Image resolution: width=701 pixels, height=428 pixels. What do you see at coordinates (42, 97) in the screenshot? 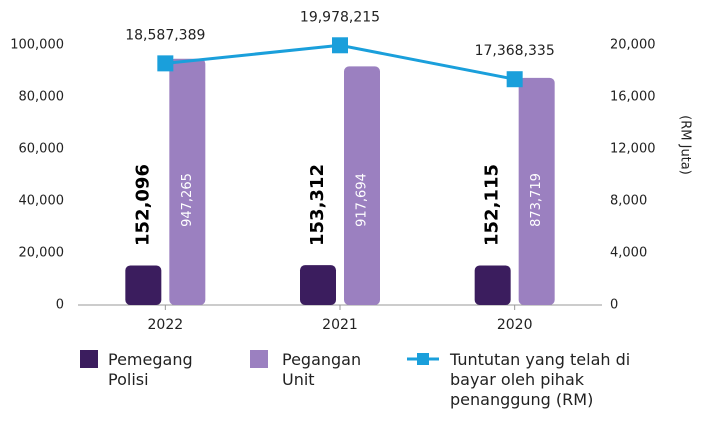
I see `y-tick-label: 80,000` at bounding box center [42, 97].